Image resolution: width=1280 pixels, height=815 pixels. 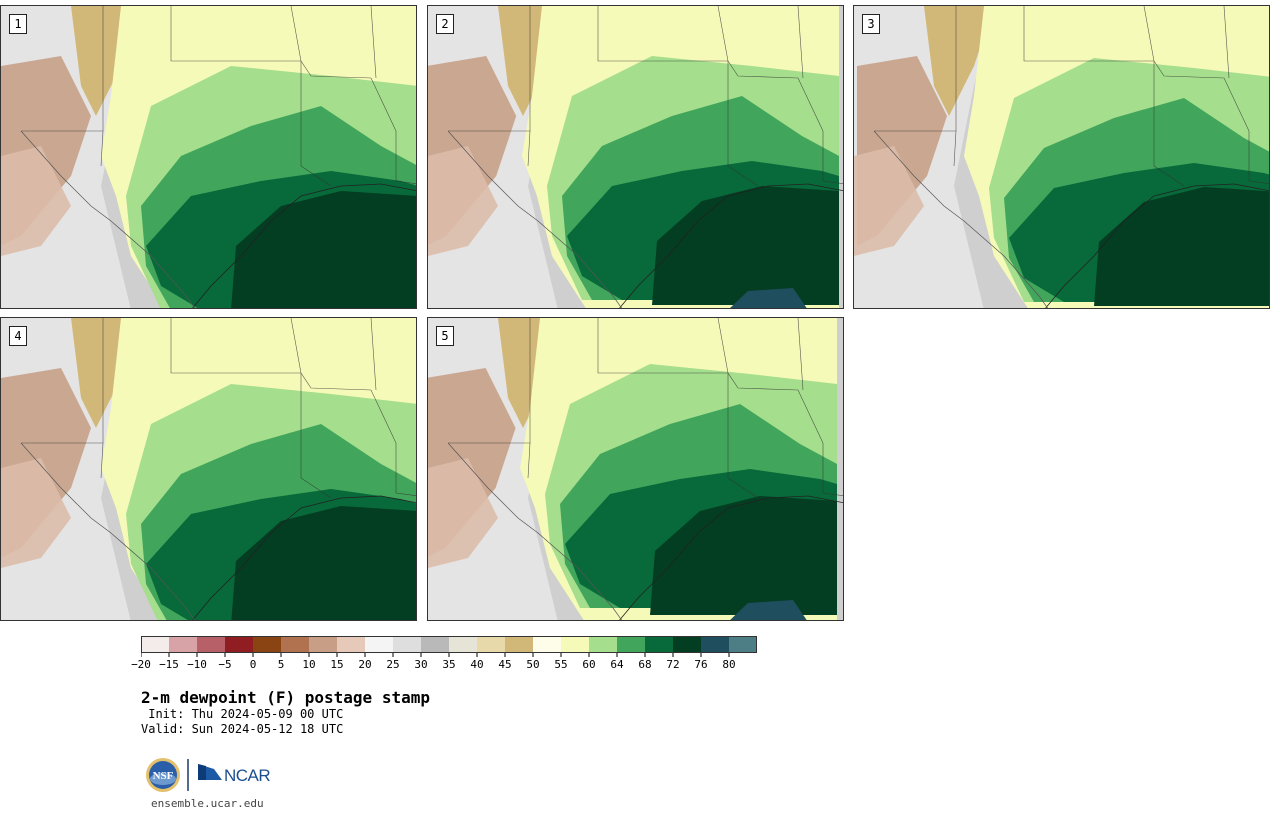 I want to click on colorbar-tick-label: 45, so click(x=505, y=664).